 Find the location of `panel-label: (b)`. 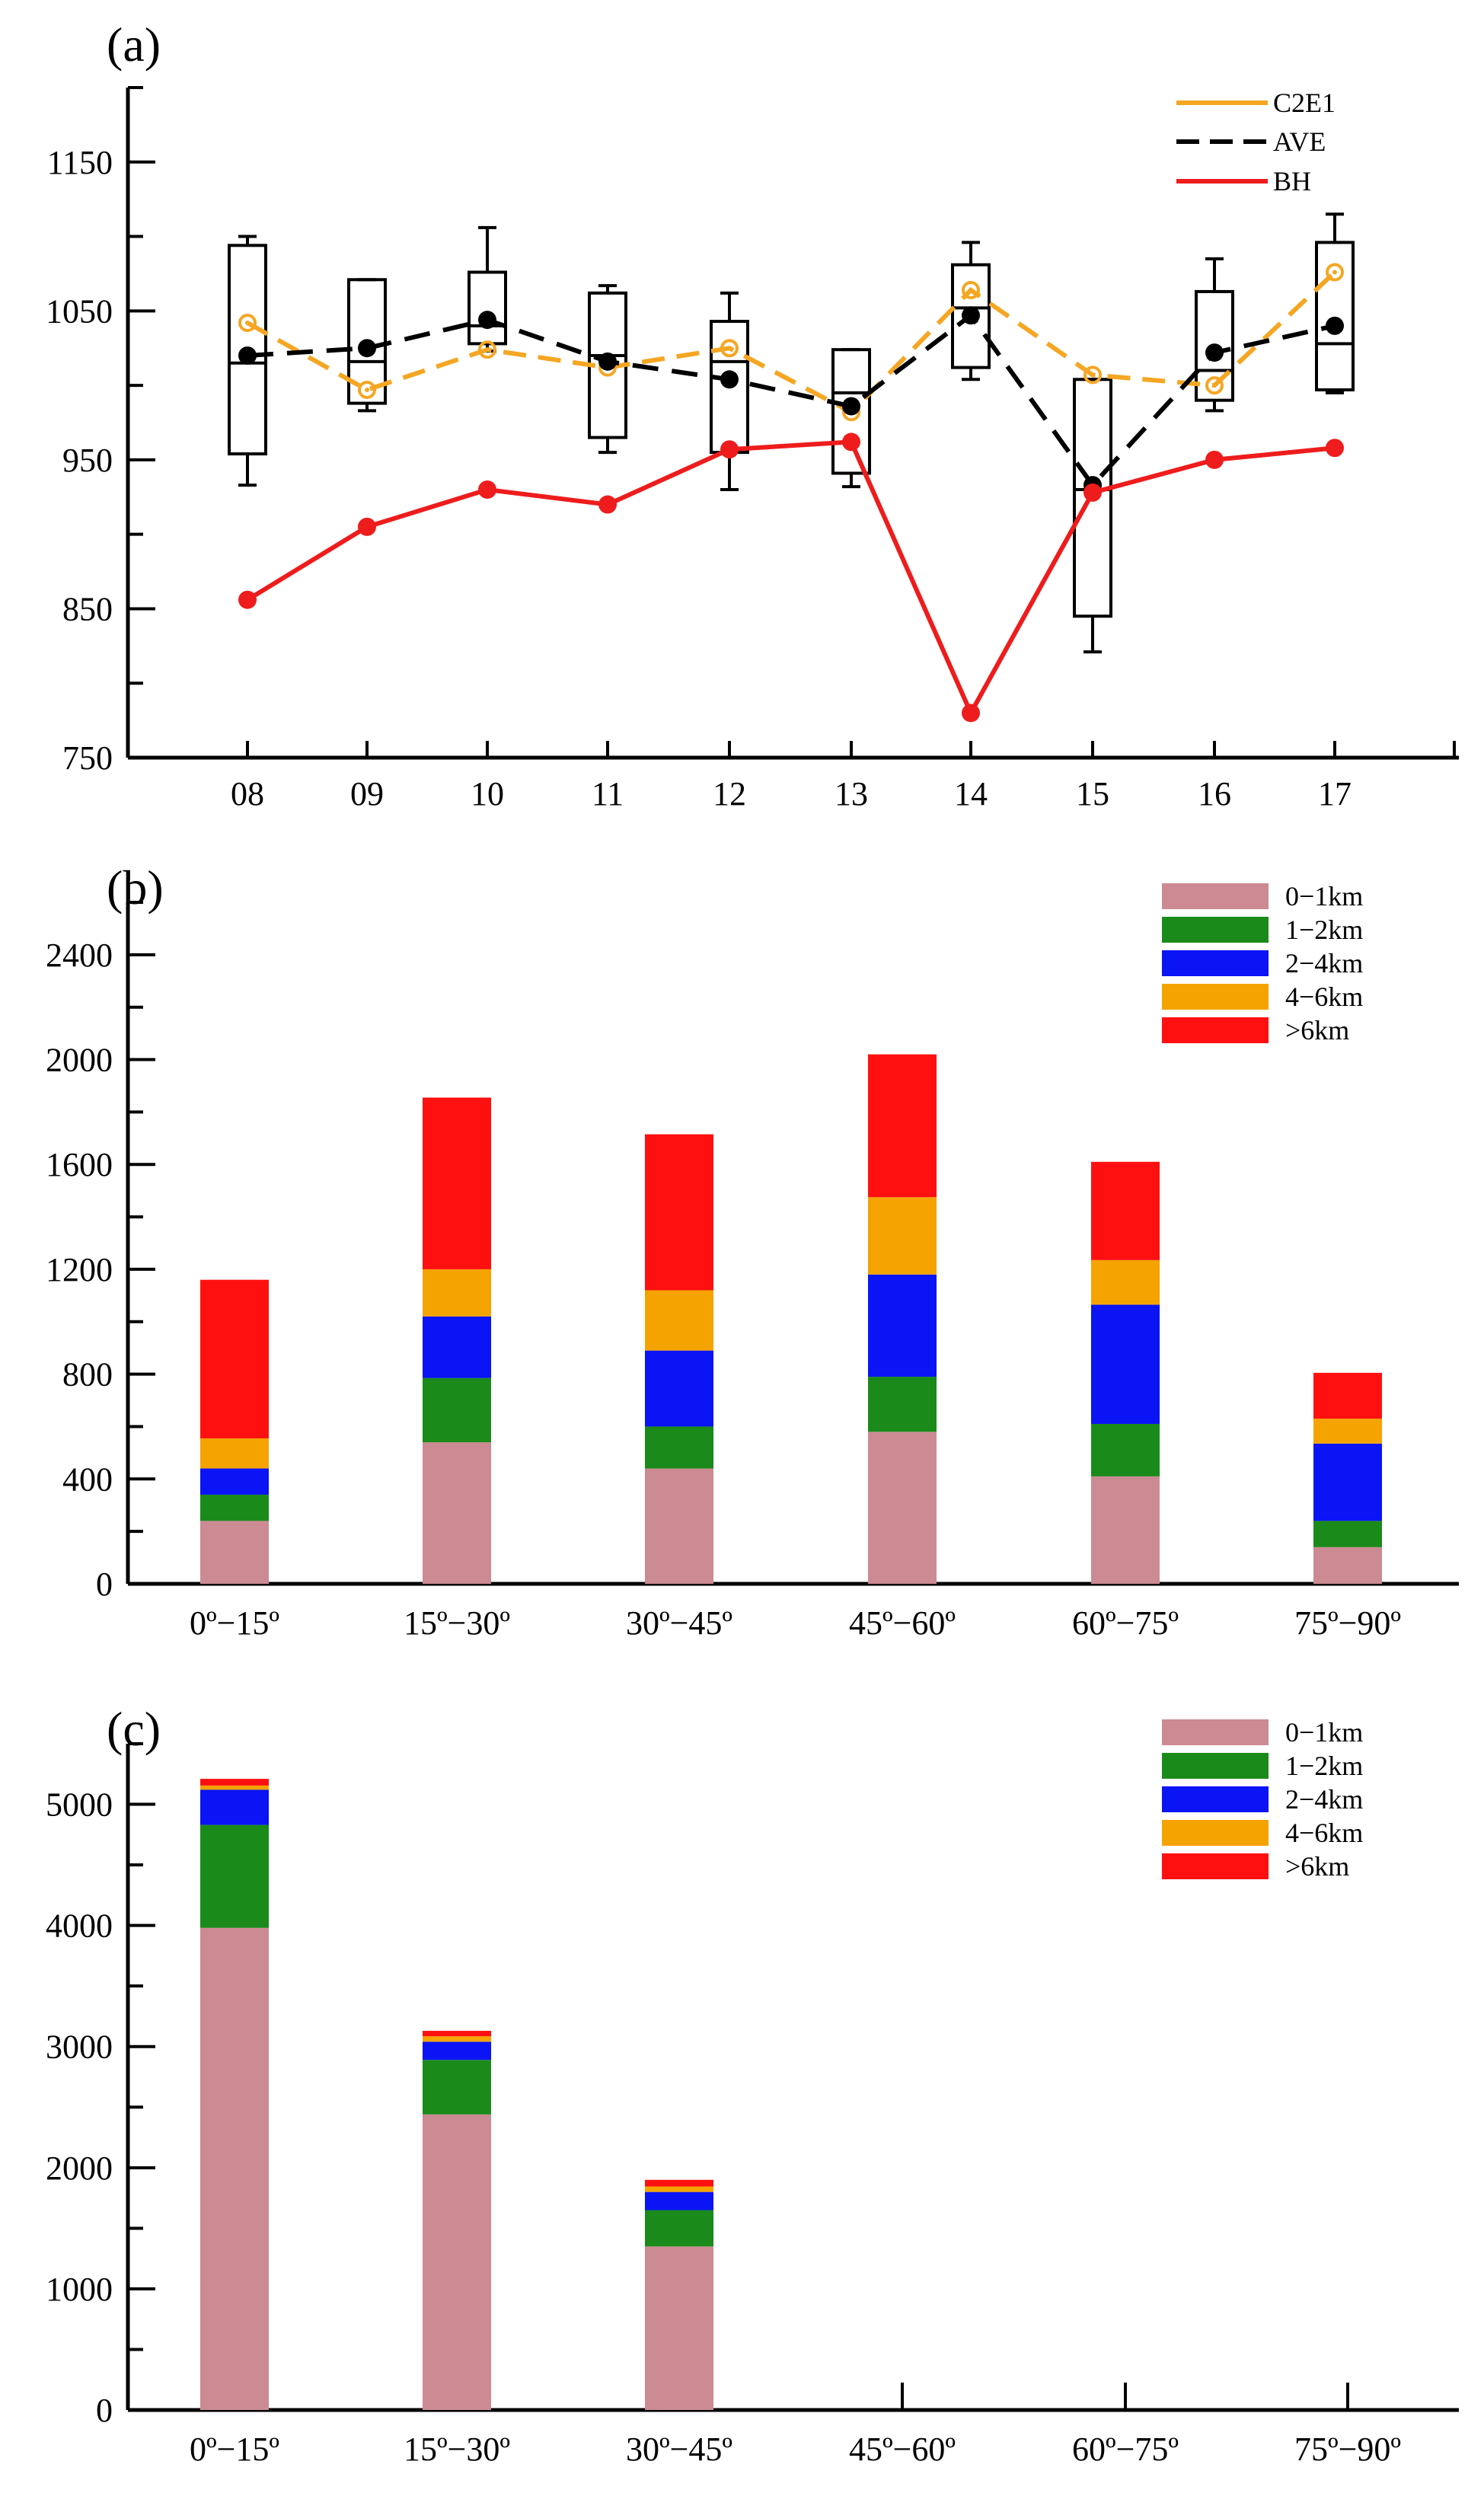

panel-label: (b) is located at coordinates (135, 887).